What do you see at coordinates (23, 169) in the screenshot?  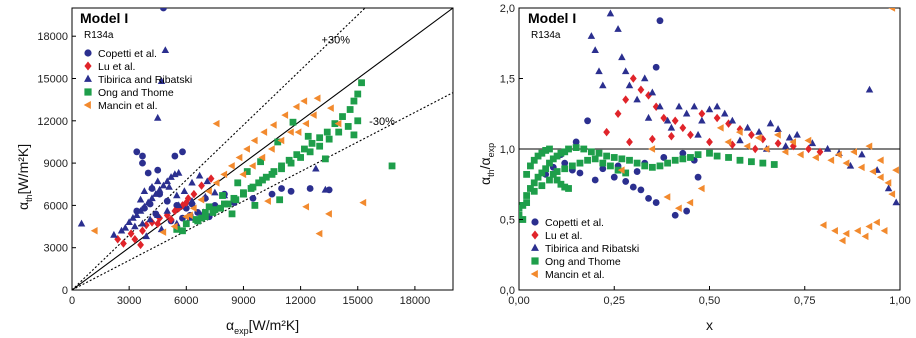 I see `left-y-axis-label-unit: [W/m²K]` at bounding box center [23, 169].